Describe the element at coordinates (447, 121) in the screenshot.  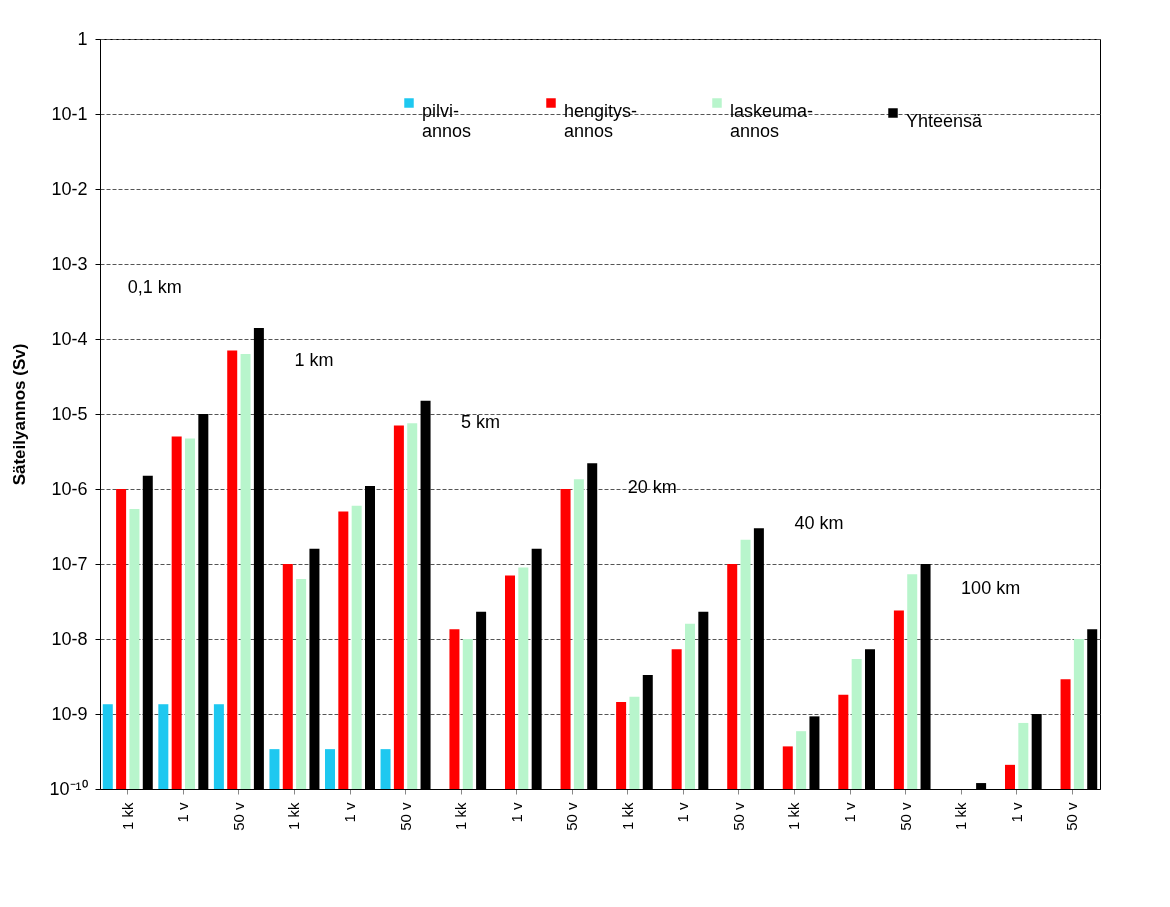
I see `legend-label: pilvi-annos` at that location.